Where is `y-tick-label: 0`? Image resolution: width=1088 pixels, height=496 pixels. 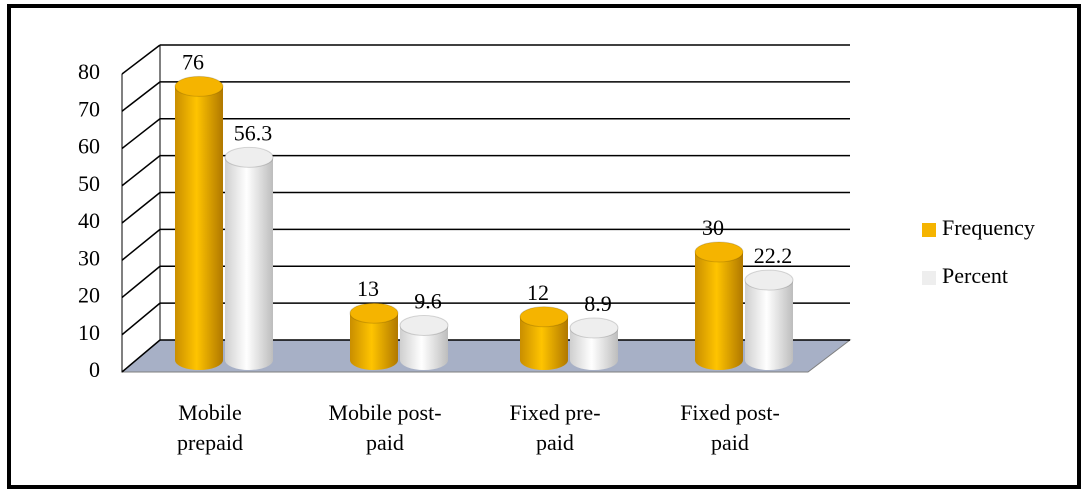
y-tick-label: 0 is located at coordinates (94, 369).